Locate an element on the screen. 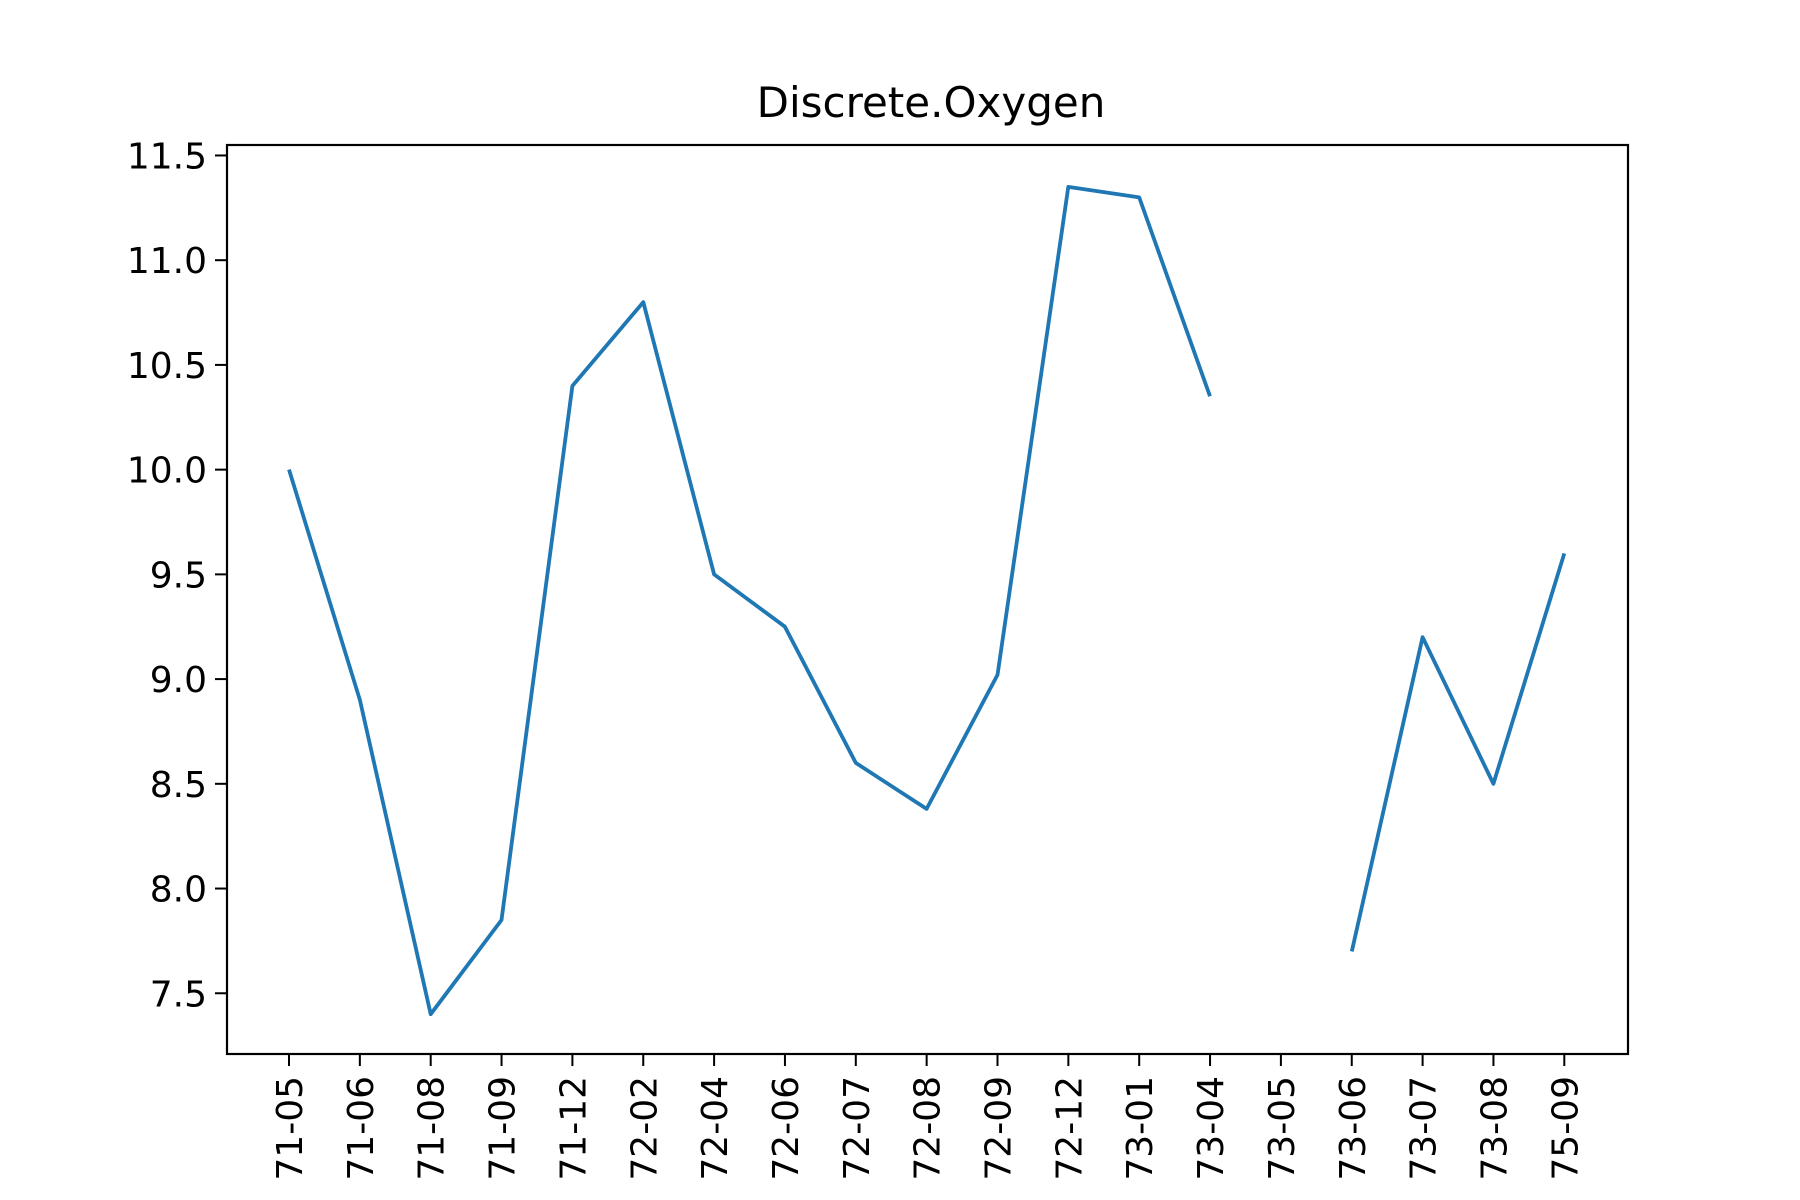 This screenshot has width=1800, height=1200. x-tick-label: 71-12 is located at coordinates (573, 1128).